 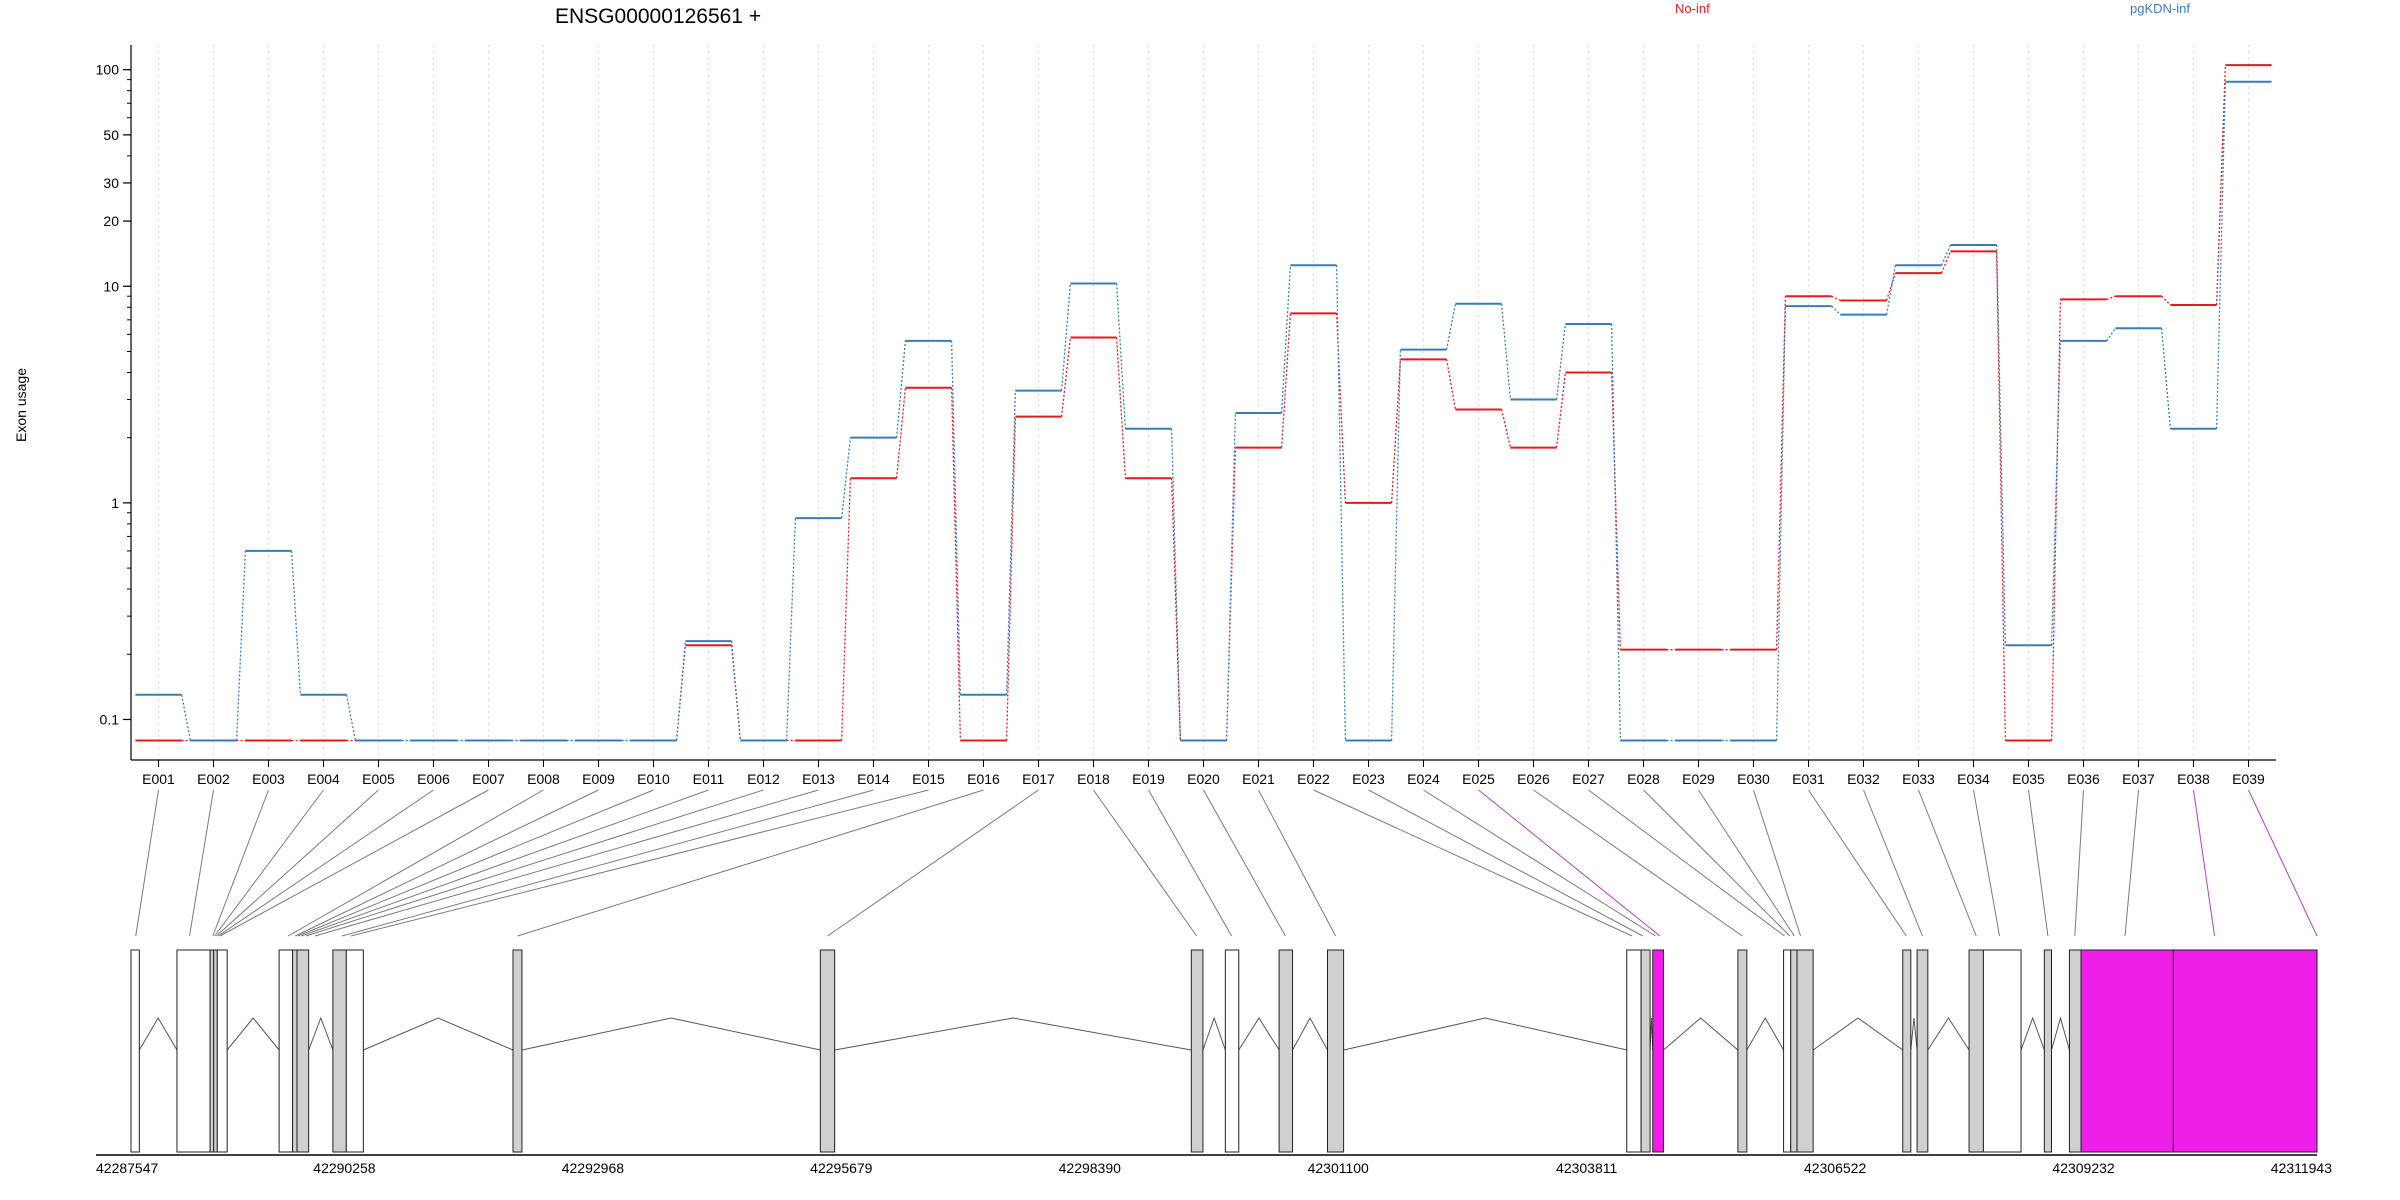 What do you see at coordinates (1338, 1168) in the screenshot?
I see `genomic-tick-label: 42301100` at bounding box center [1338, 1168].